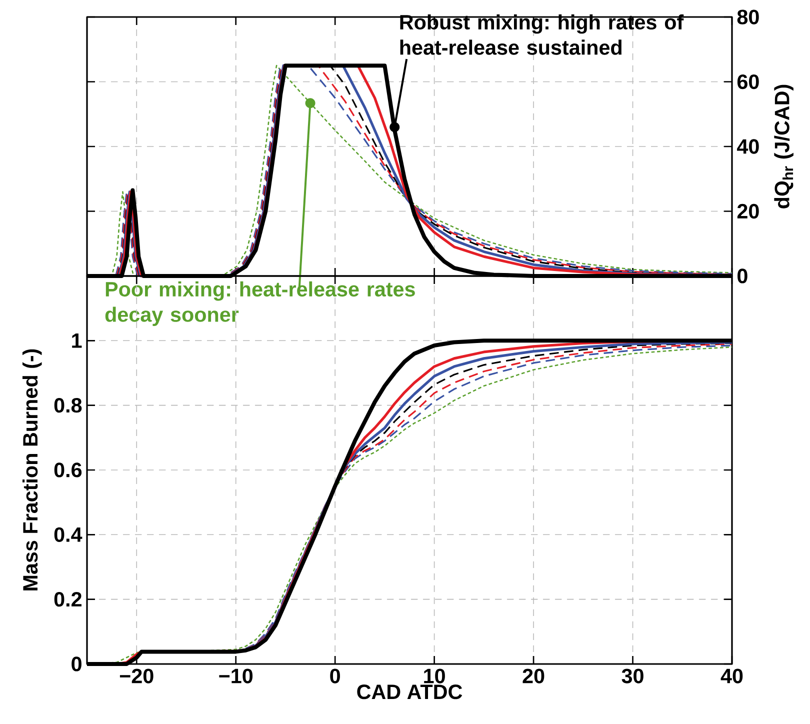 Image resolution: width=810 pixels, height=724 pixels. I want to click on y-tick-label: 0.4, so click(68, 534).